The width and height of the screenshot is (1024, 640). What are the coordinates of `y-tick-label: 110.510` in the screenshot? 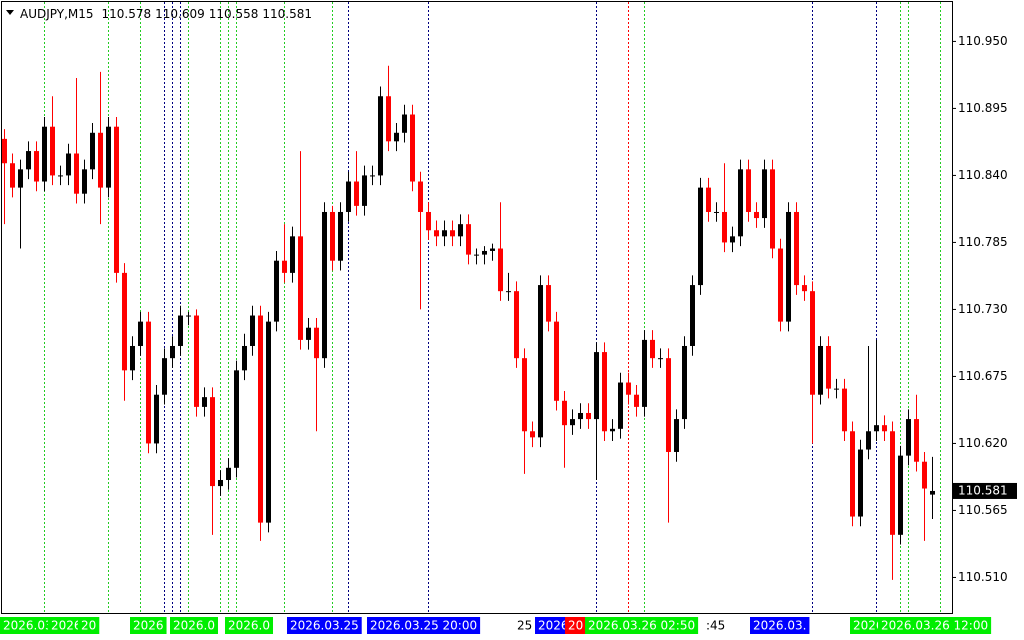 It's located at (983, 577).